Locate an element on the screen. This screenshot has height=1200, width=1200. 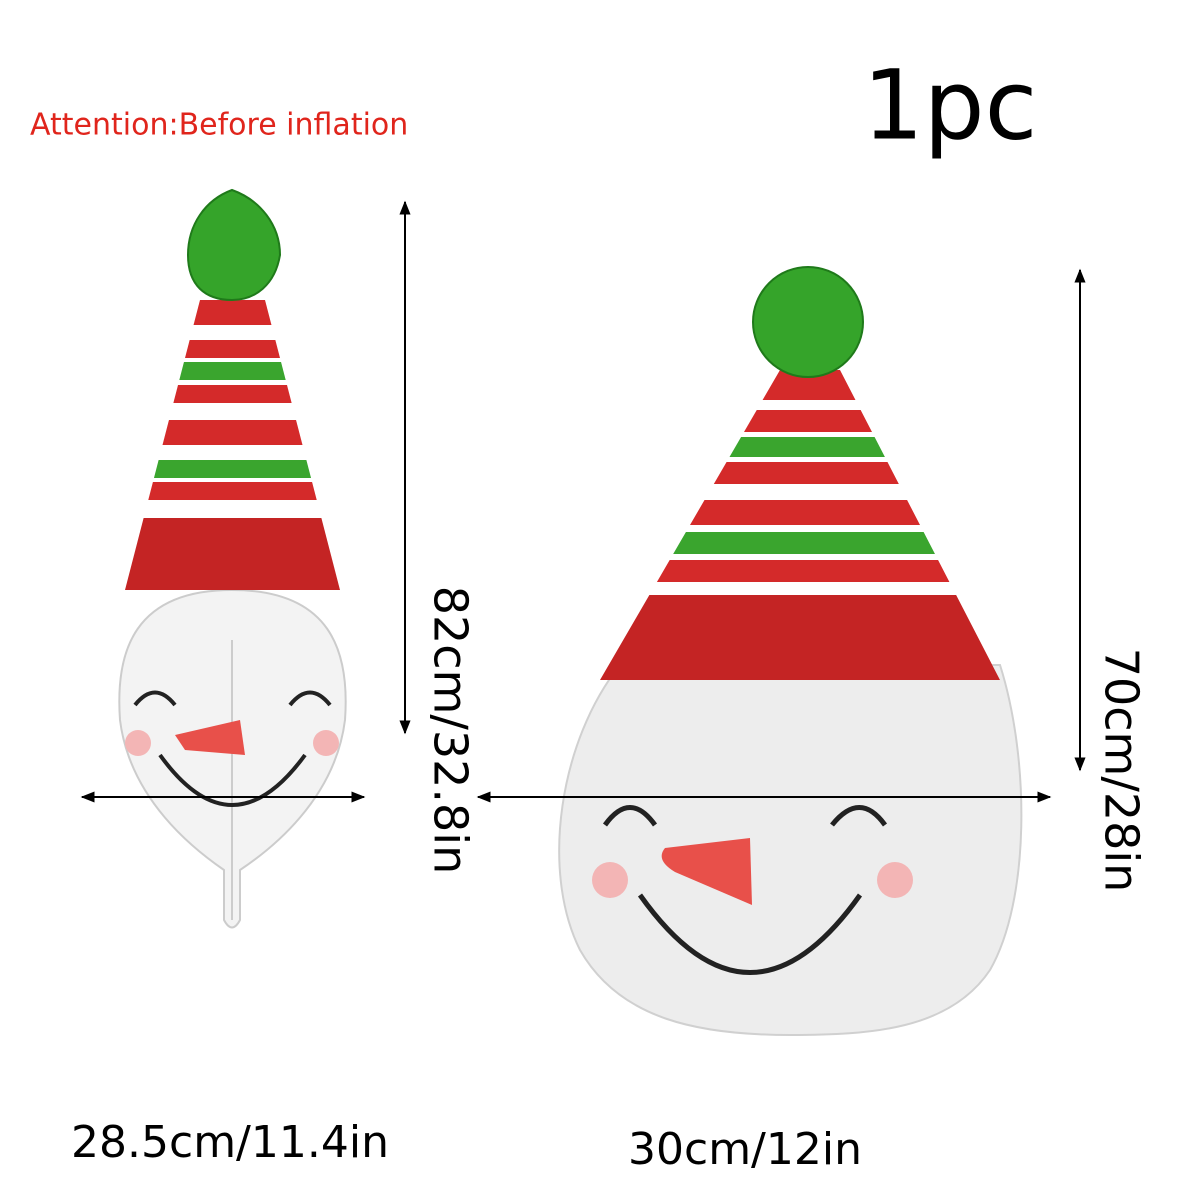
height-label: 82cm/32.8in is located at coordinates (451, 730).